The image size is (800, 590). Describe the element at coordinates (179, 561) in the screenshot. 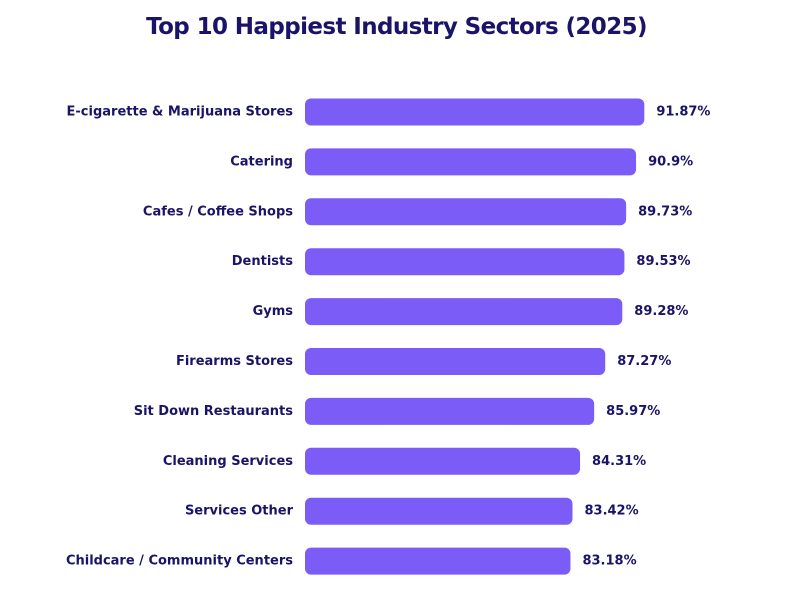

I see `category-label: Childcare / Community Centers` at that location.